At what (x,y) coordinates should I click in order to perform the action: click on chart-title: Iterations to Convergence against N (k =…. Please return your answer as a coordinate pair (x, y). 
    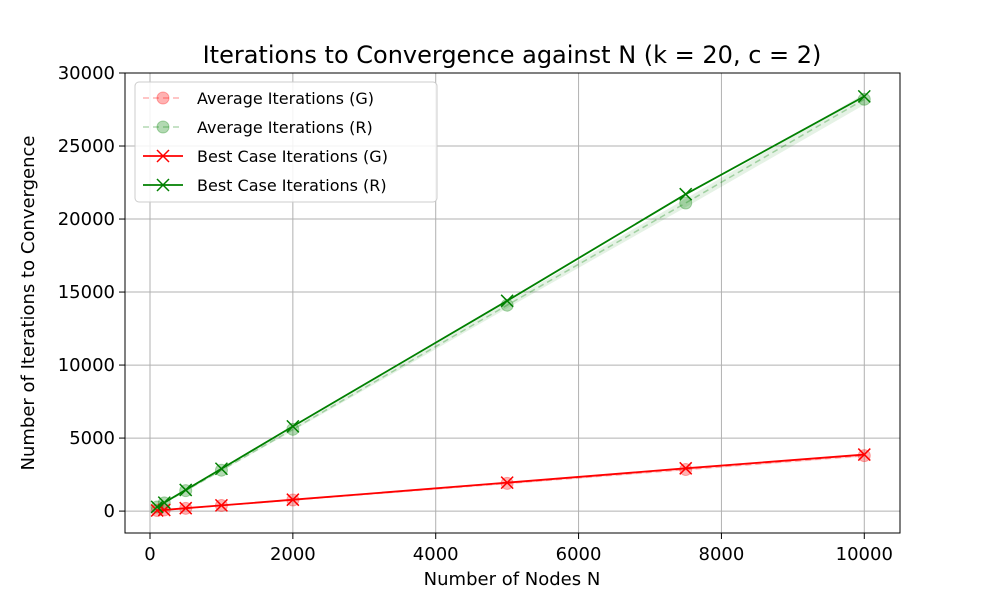
    Looking at the image, I should click on (512, 55).